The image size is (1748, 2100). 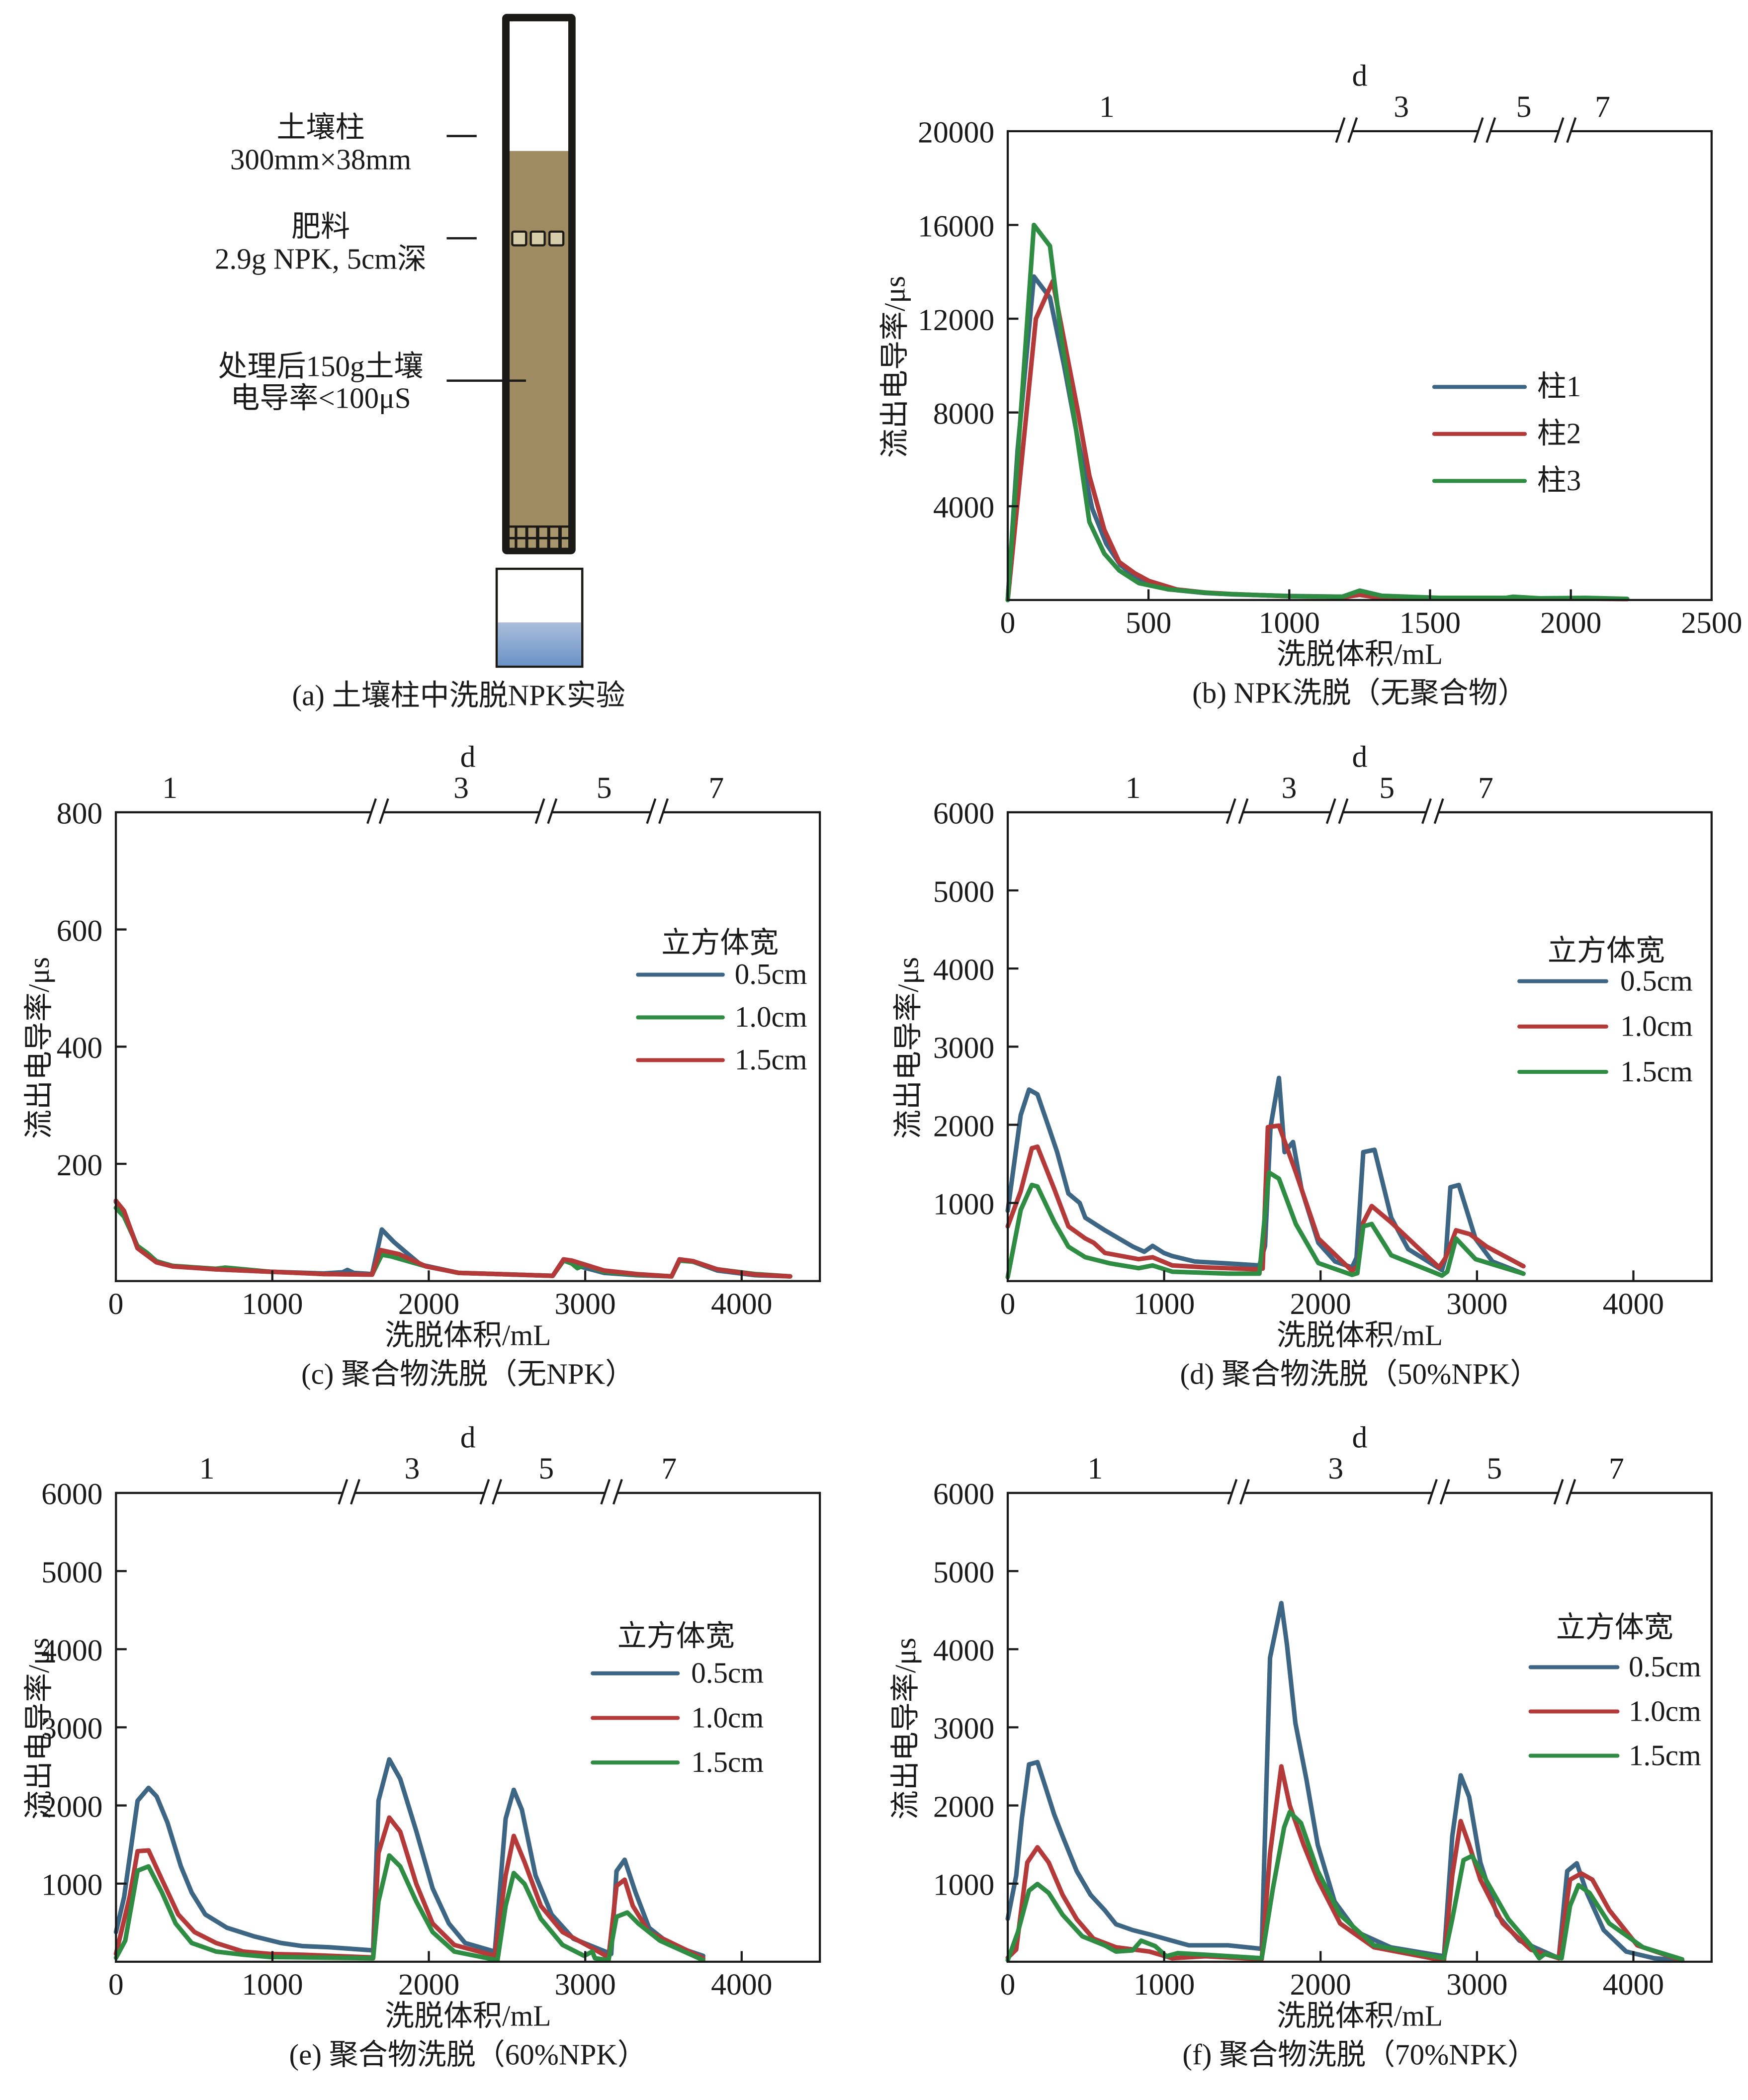 What do you see at coordinates (1559, 480) in the screenshot?
I see `legend-label: 柱3` at bounding box center [1559, 480].